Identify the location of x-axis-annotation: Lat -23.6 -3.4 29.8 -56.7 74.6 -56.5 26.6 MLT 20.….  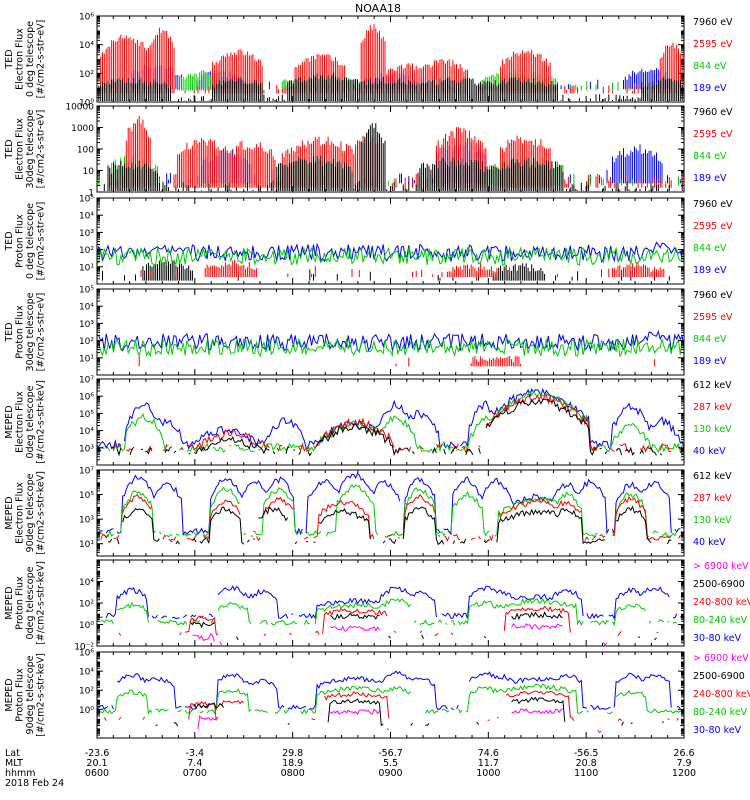
(350, 768).